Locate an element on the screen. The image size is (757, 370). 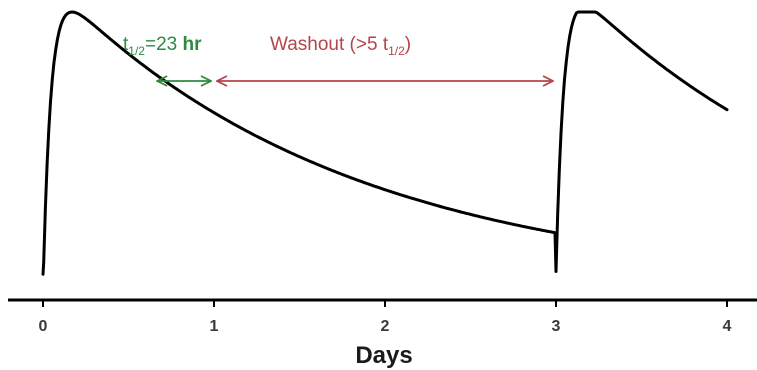
x-tick-label-2: 2 is located at coordinates (385, 326).